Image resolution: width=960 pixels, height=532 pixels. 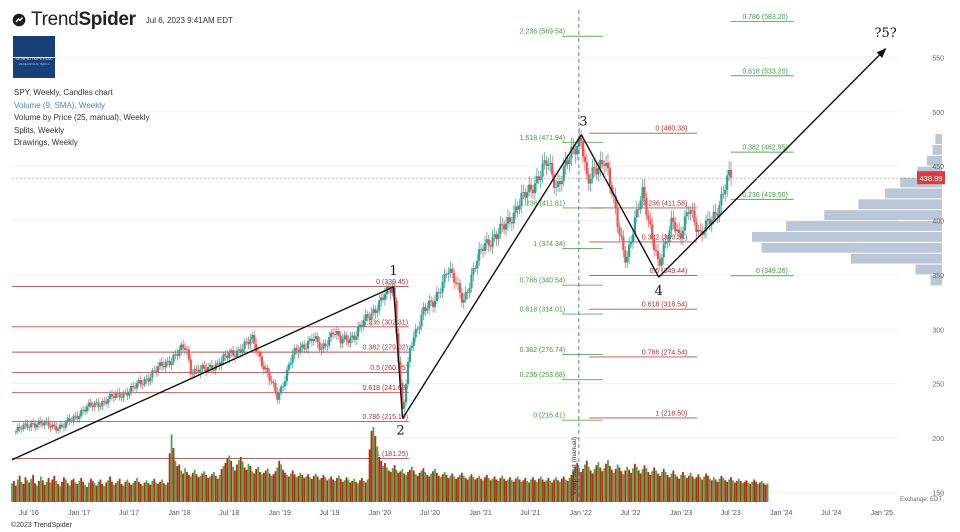 I want to click on x-tick-label: Jul '24, so click(x=831, y=513).